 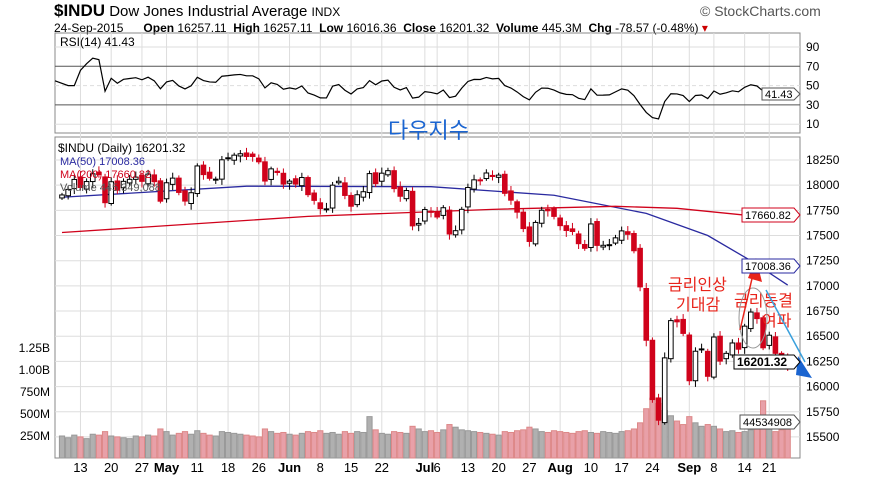 What do you see at coordinates (110, 188) in the screenshot?
I see `legend-volume: Volume 445,349,088` at bounding box center [110, 188].